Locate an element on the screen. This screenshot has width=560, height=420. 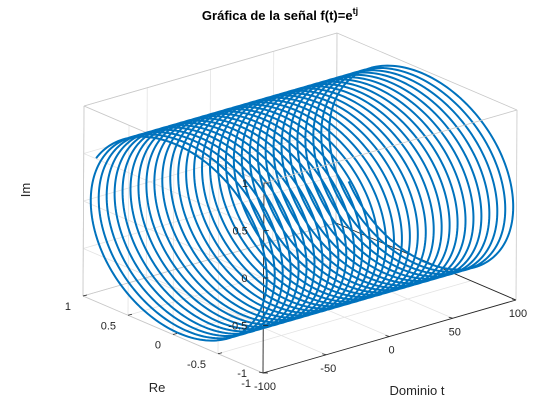
y-tick-label: -0.5 is located at coordinates (196, 365).